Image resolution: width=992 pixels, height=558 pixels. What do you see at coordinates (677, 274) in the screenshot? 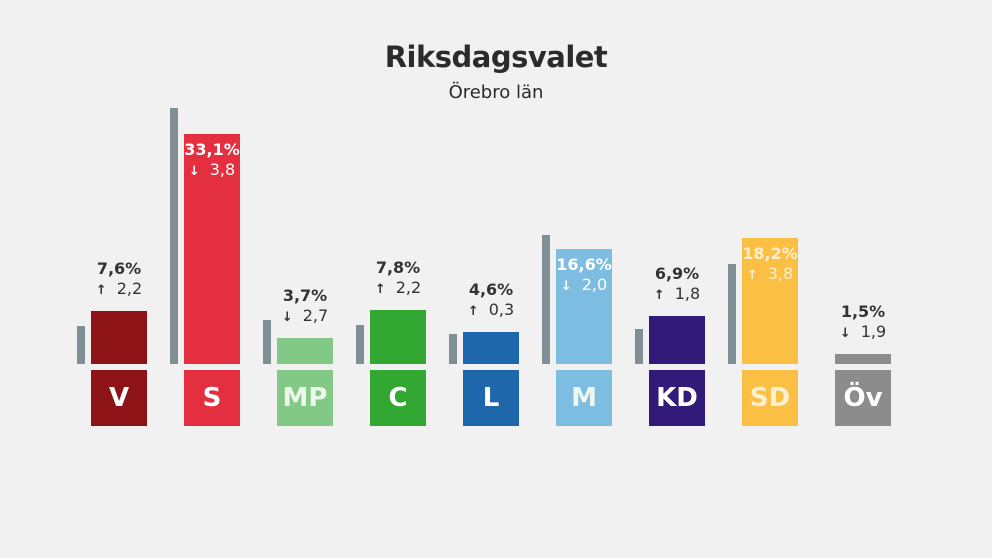
I see `value-percent: 6,9%` at bounding box center [677, 274].